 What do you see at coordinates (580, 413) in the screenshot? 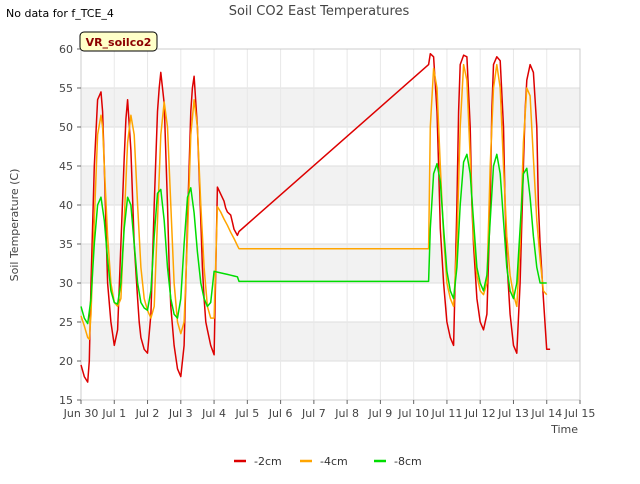
I see `x-tick-label: Jul 15` at bounding box center [580, 413].